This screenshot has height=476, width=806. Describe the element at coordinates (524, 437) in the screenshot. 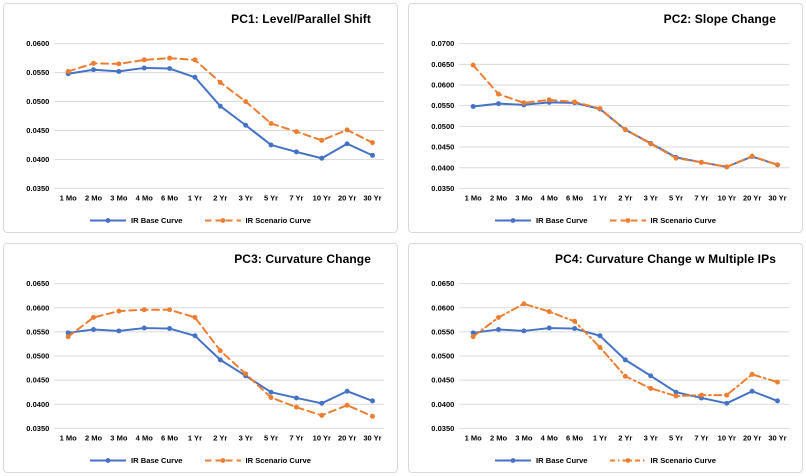

I see `x-tick-label: 3 Mo` at that location.